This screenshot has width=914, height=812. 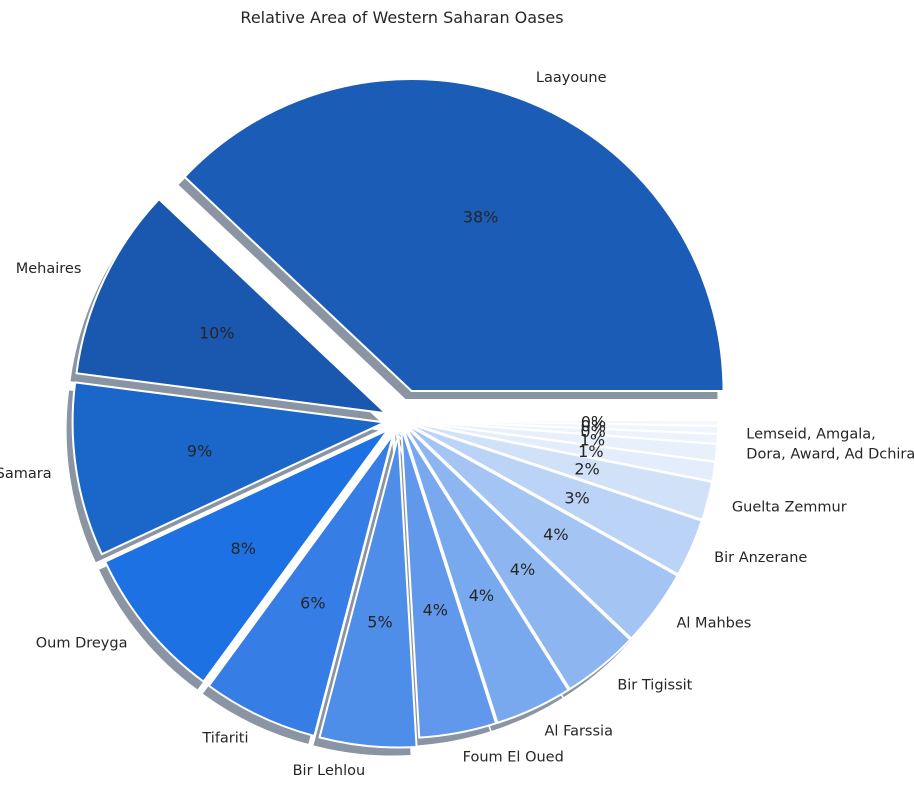 I want to click on slice-label-combined: Lemseid, Amgala,, so click(x=810, y=435).